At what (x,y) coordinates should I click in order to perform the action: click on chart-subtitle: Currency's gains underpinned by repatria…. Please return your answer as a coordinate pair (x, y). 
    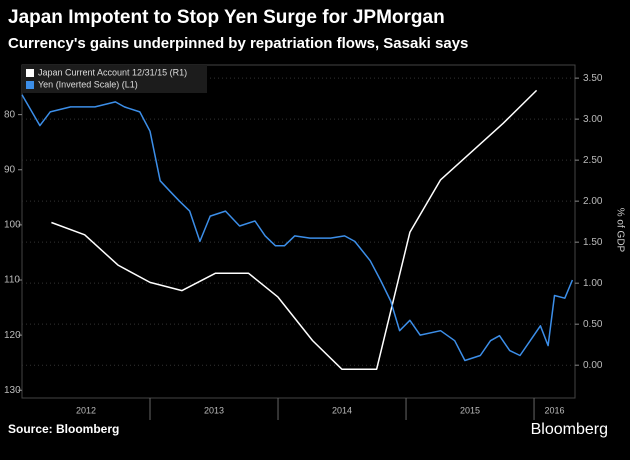
    Looking at the image, I should click on (238, 43).